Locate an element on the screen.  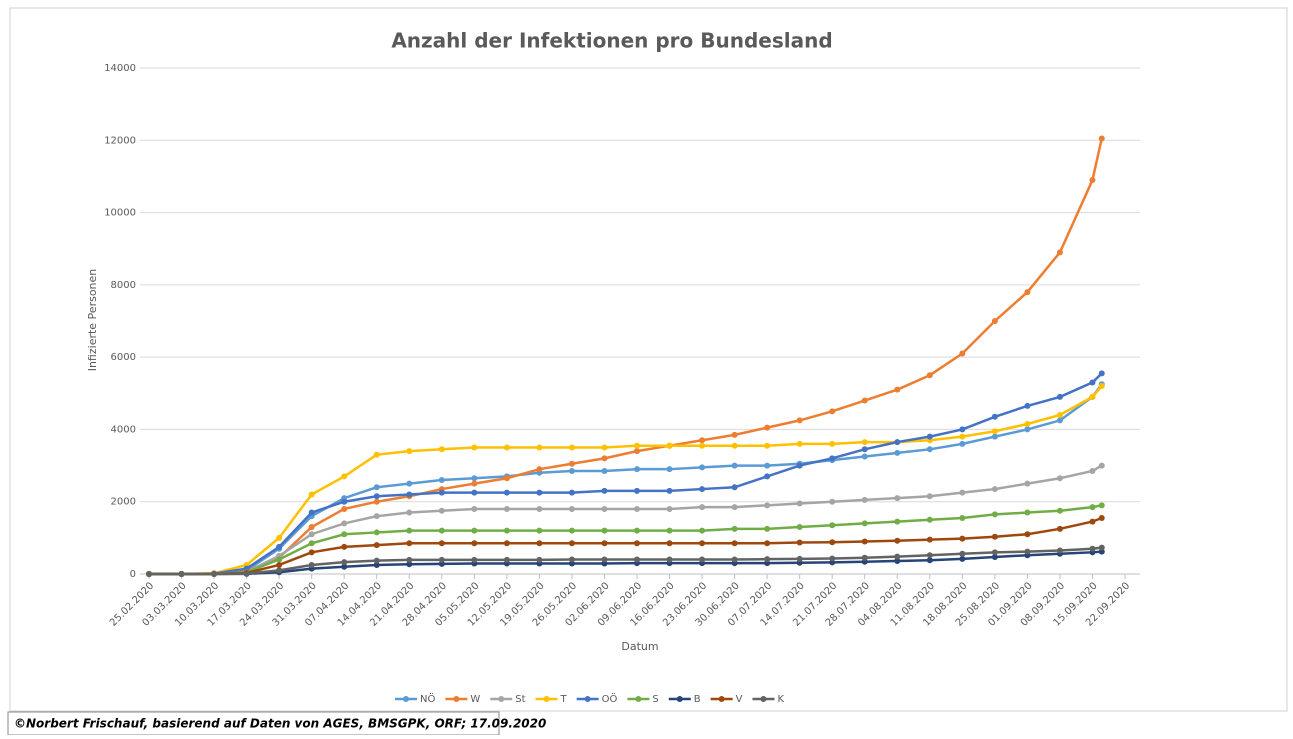
legend-label: K is located at coordinates (780, 699).